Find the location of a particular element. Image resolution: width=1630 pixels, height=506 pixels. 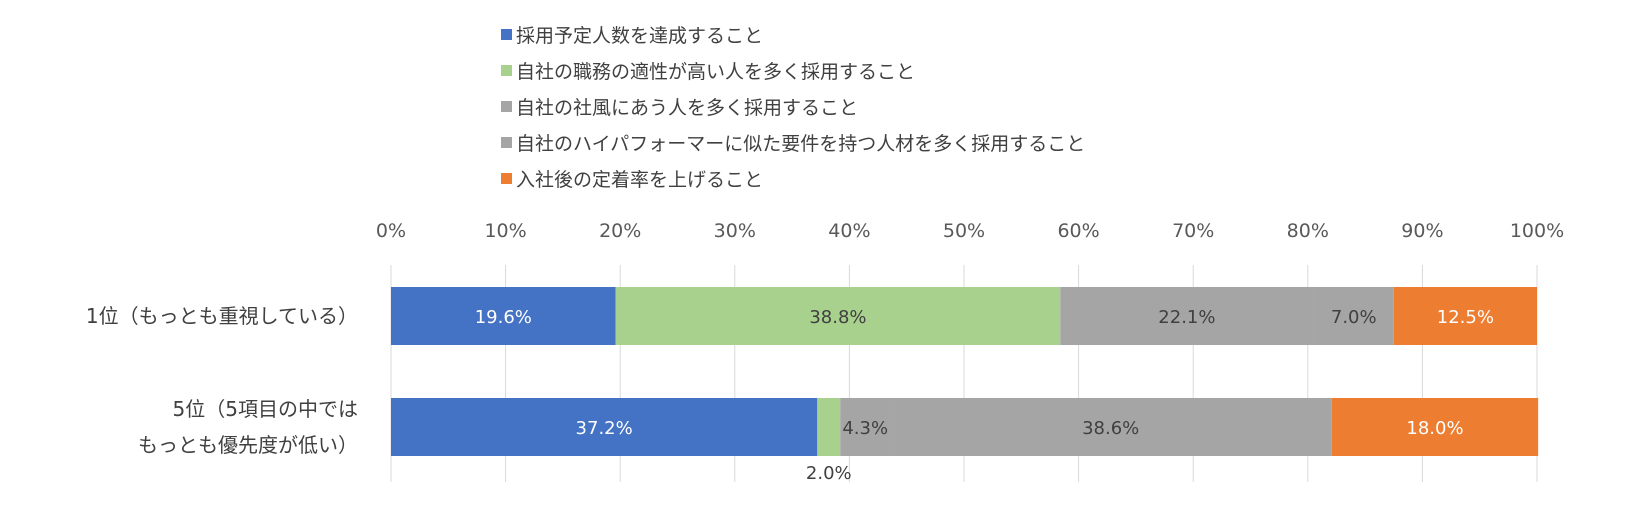

x-tick-label: 40% is located at coordinates (849, 231).